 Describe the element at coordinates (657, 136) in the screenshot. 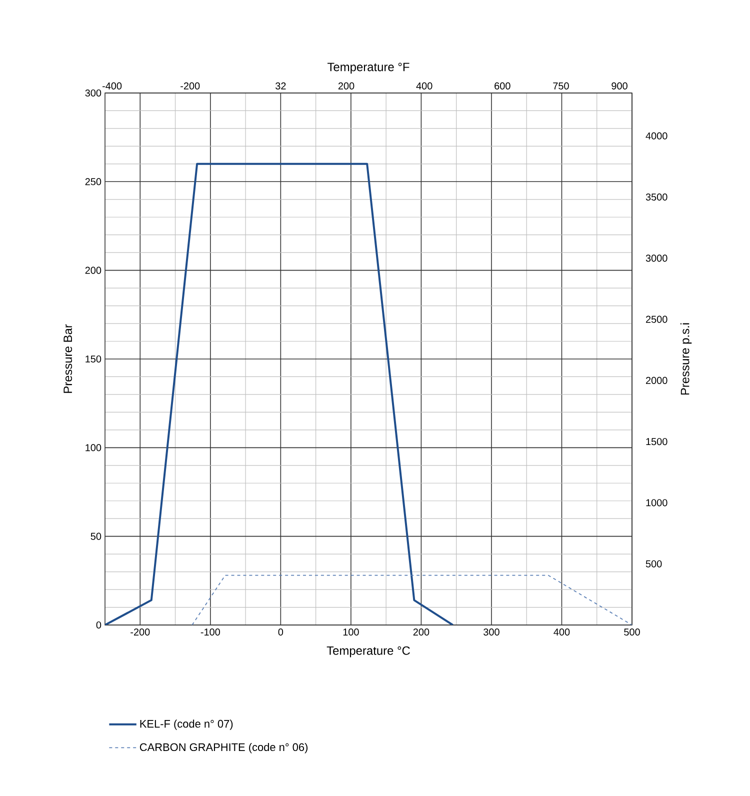

I see `y2-tick-label: 4000` at that location.